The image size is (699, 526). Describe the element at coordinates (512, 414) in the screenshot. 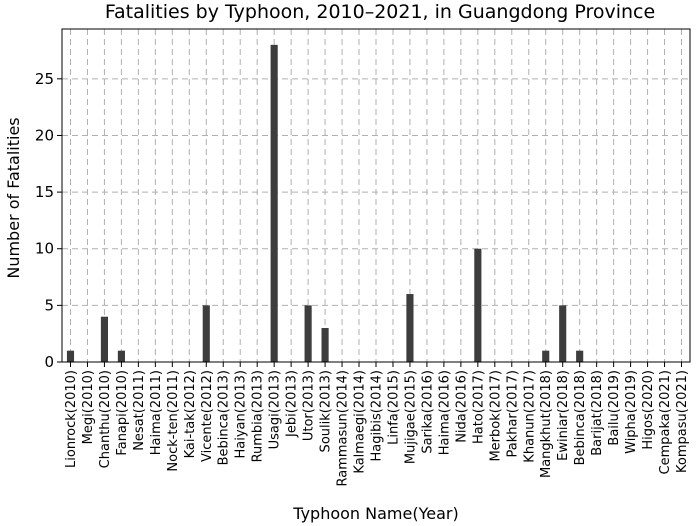

I see `x-tick-label: Pakhar(2017)` at that location.